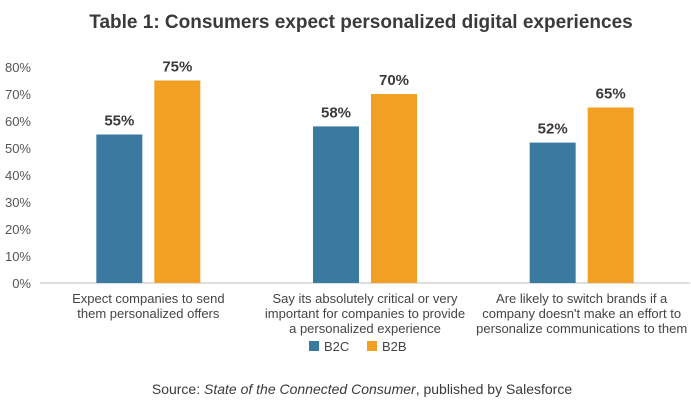 The width and height of the screenshot is (691, 409). What do you see at coordinates (119, 121) in the screenshot?
I see `value-label: 55%` at bounding box center [119, 121].